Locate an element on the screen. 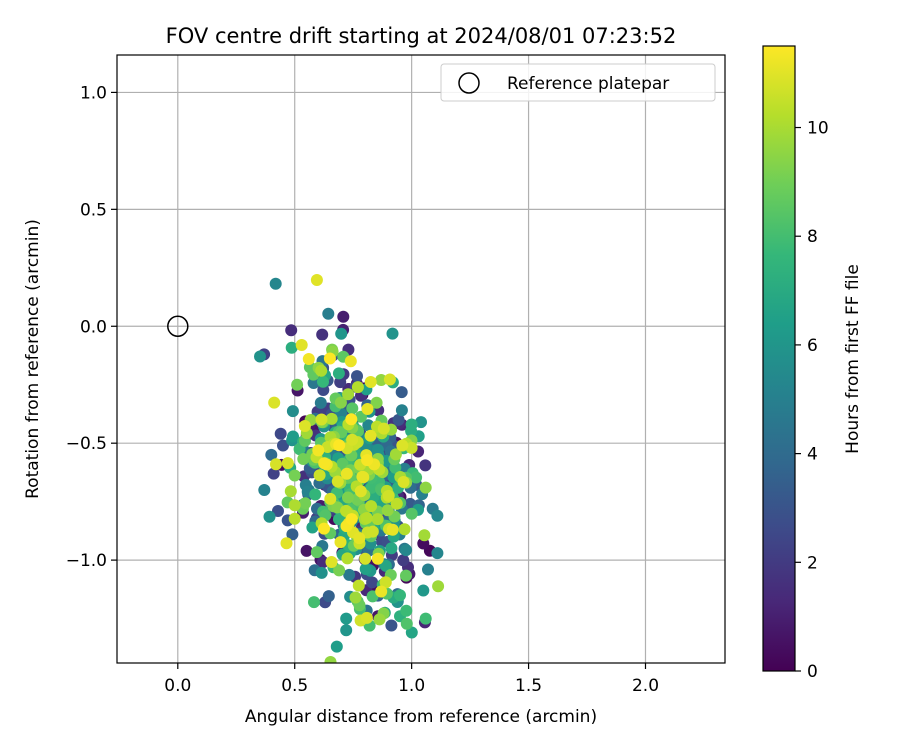 The height and width of the screenshot is (750, 900). colorbar-tick-label: 6 is located at coordinates (812, 346).